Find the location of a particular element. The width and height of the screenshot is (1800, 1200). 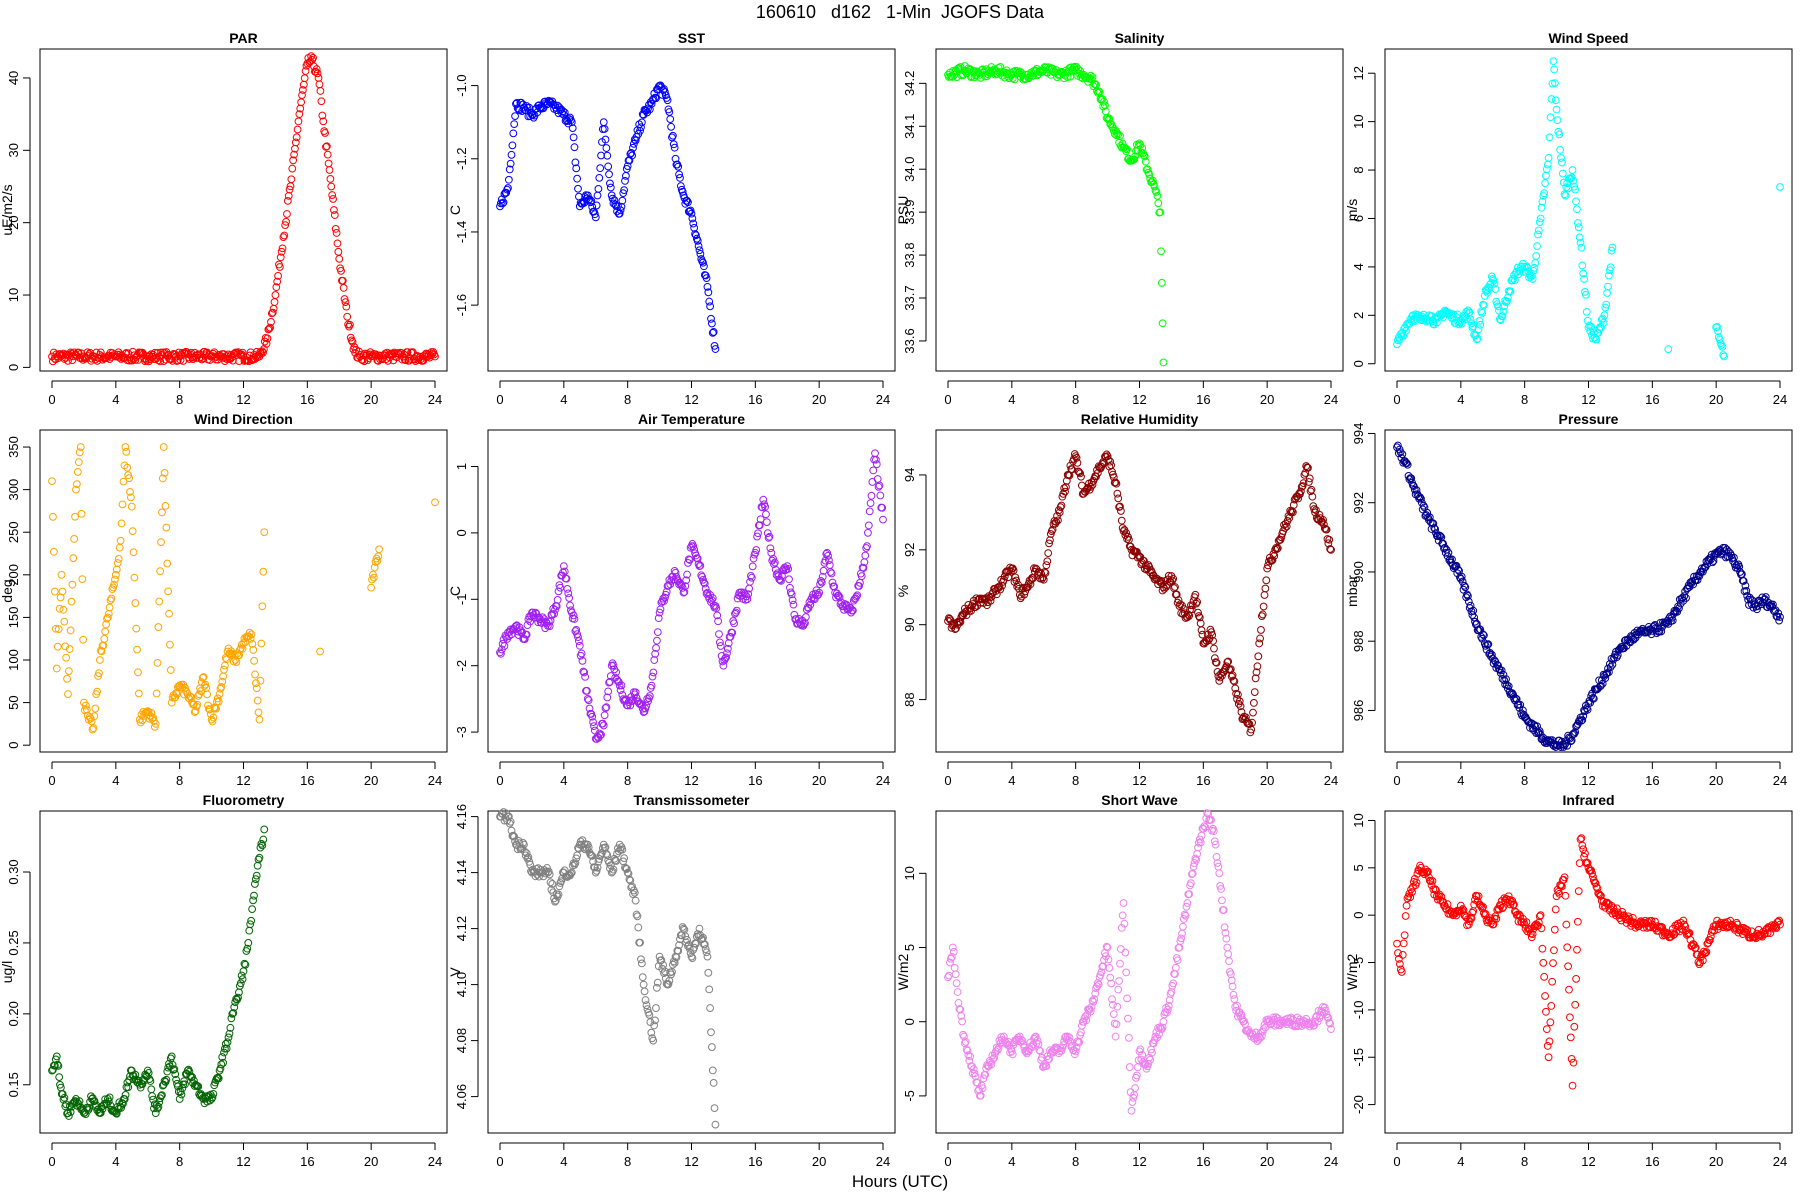

y-tick-label: 350 is located at coordinates (13, 447).